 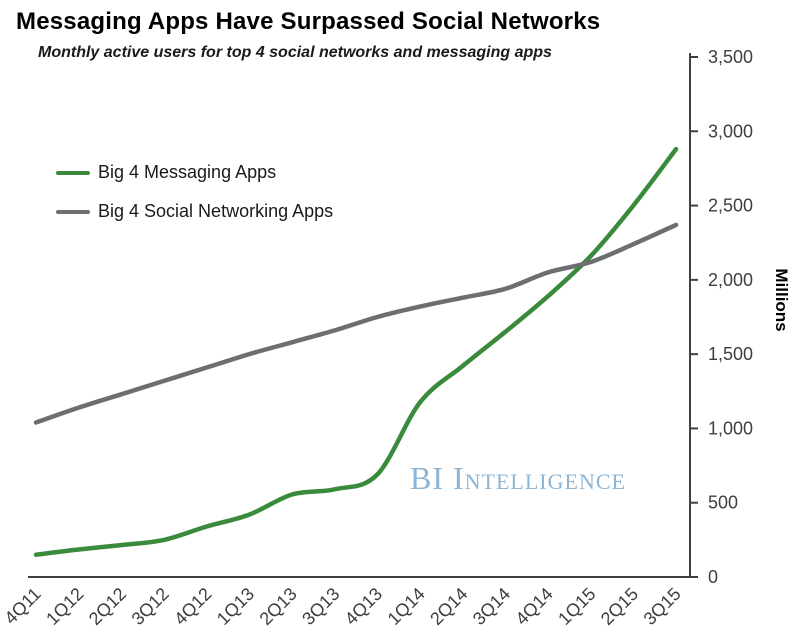 I want to click on x-tick-label: 4Q14, so click(x=534, y=606).